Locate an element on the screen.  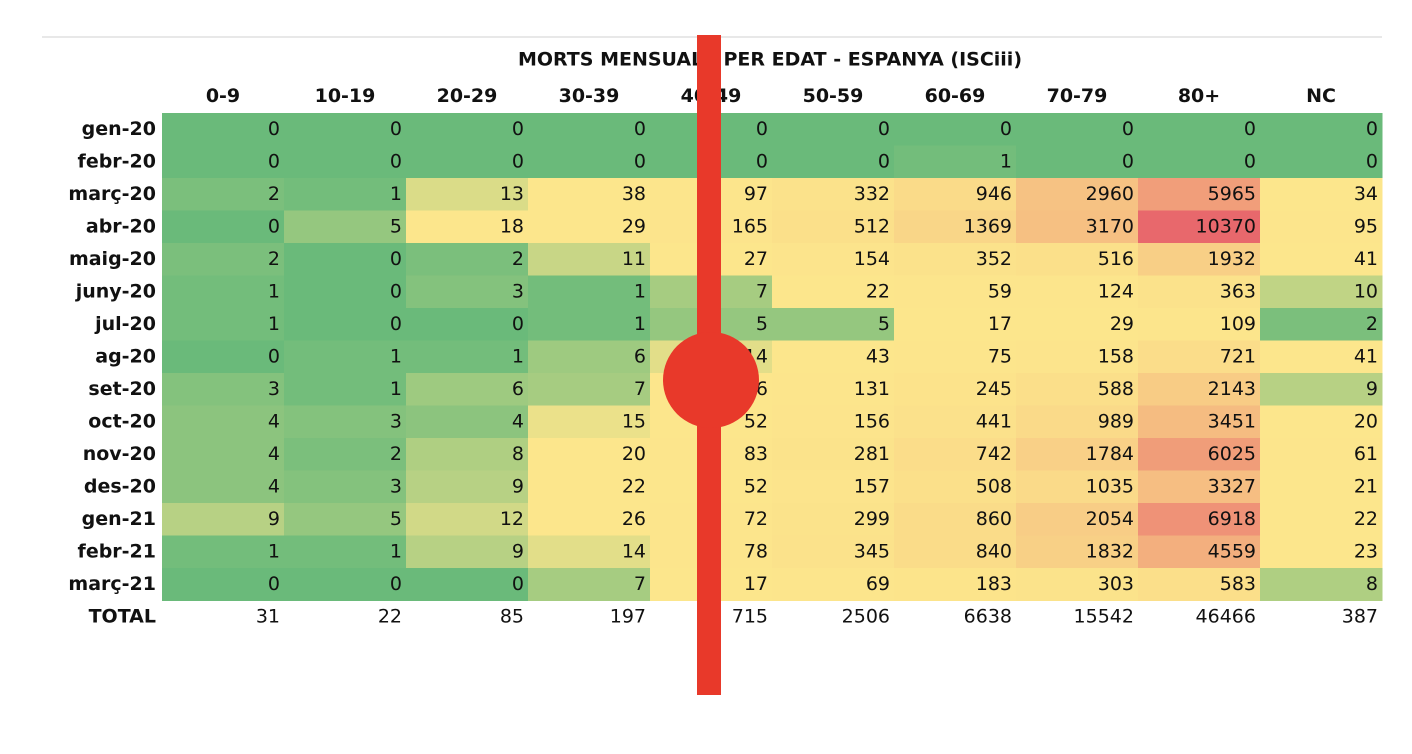
cell-value: 8 is located at coordinates (1372, 584).